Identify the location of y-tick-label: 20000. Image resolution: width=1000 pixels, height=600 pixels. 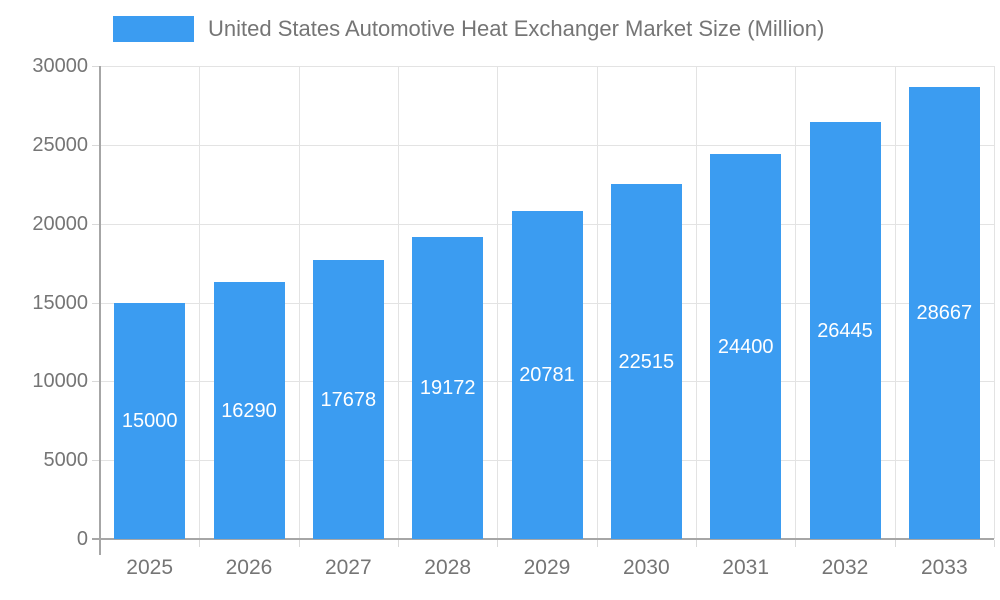
(60, 223).